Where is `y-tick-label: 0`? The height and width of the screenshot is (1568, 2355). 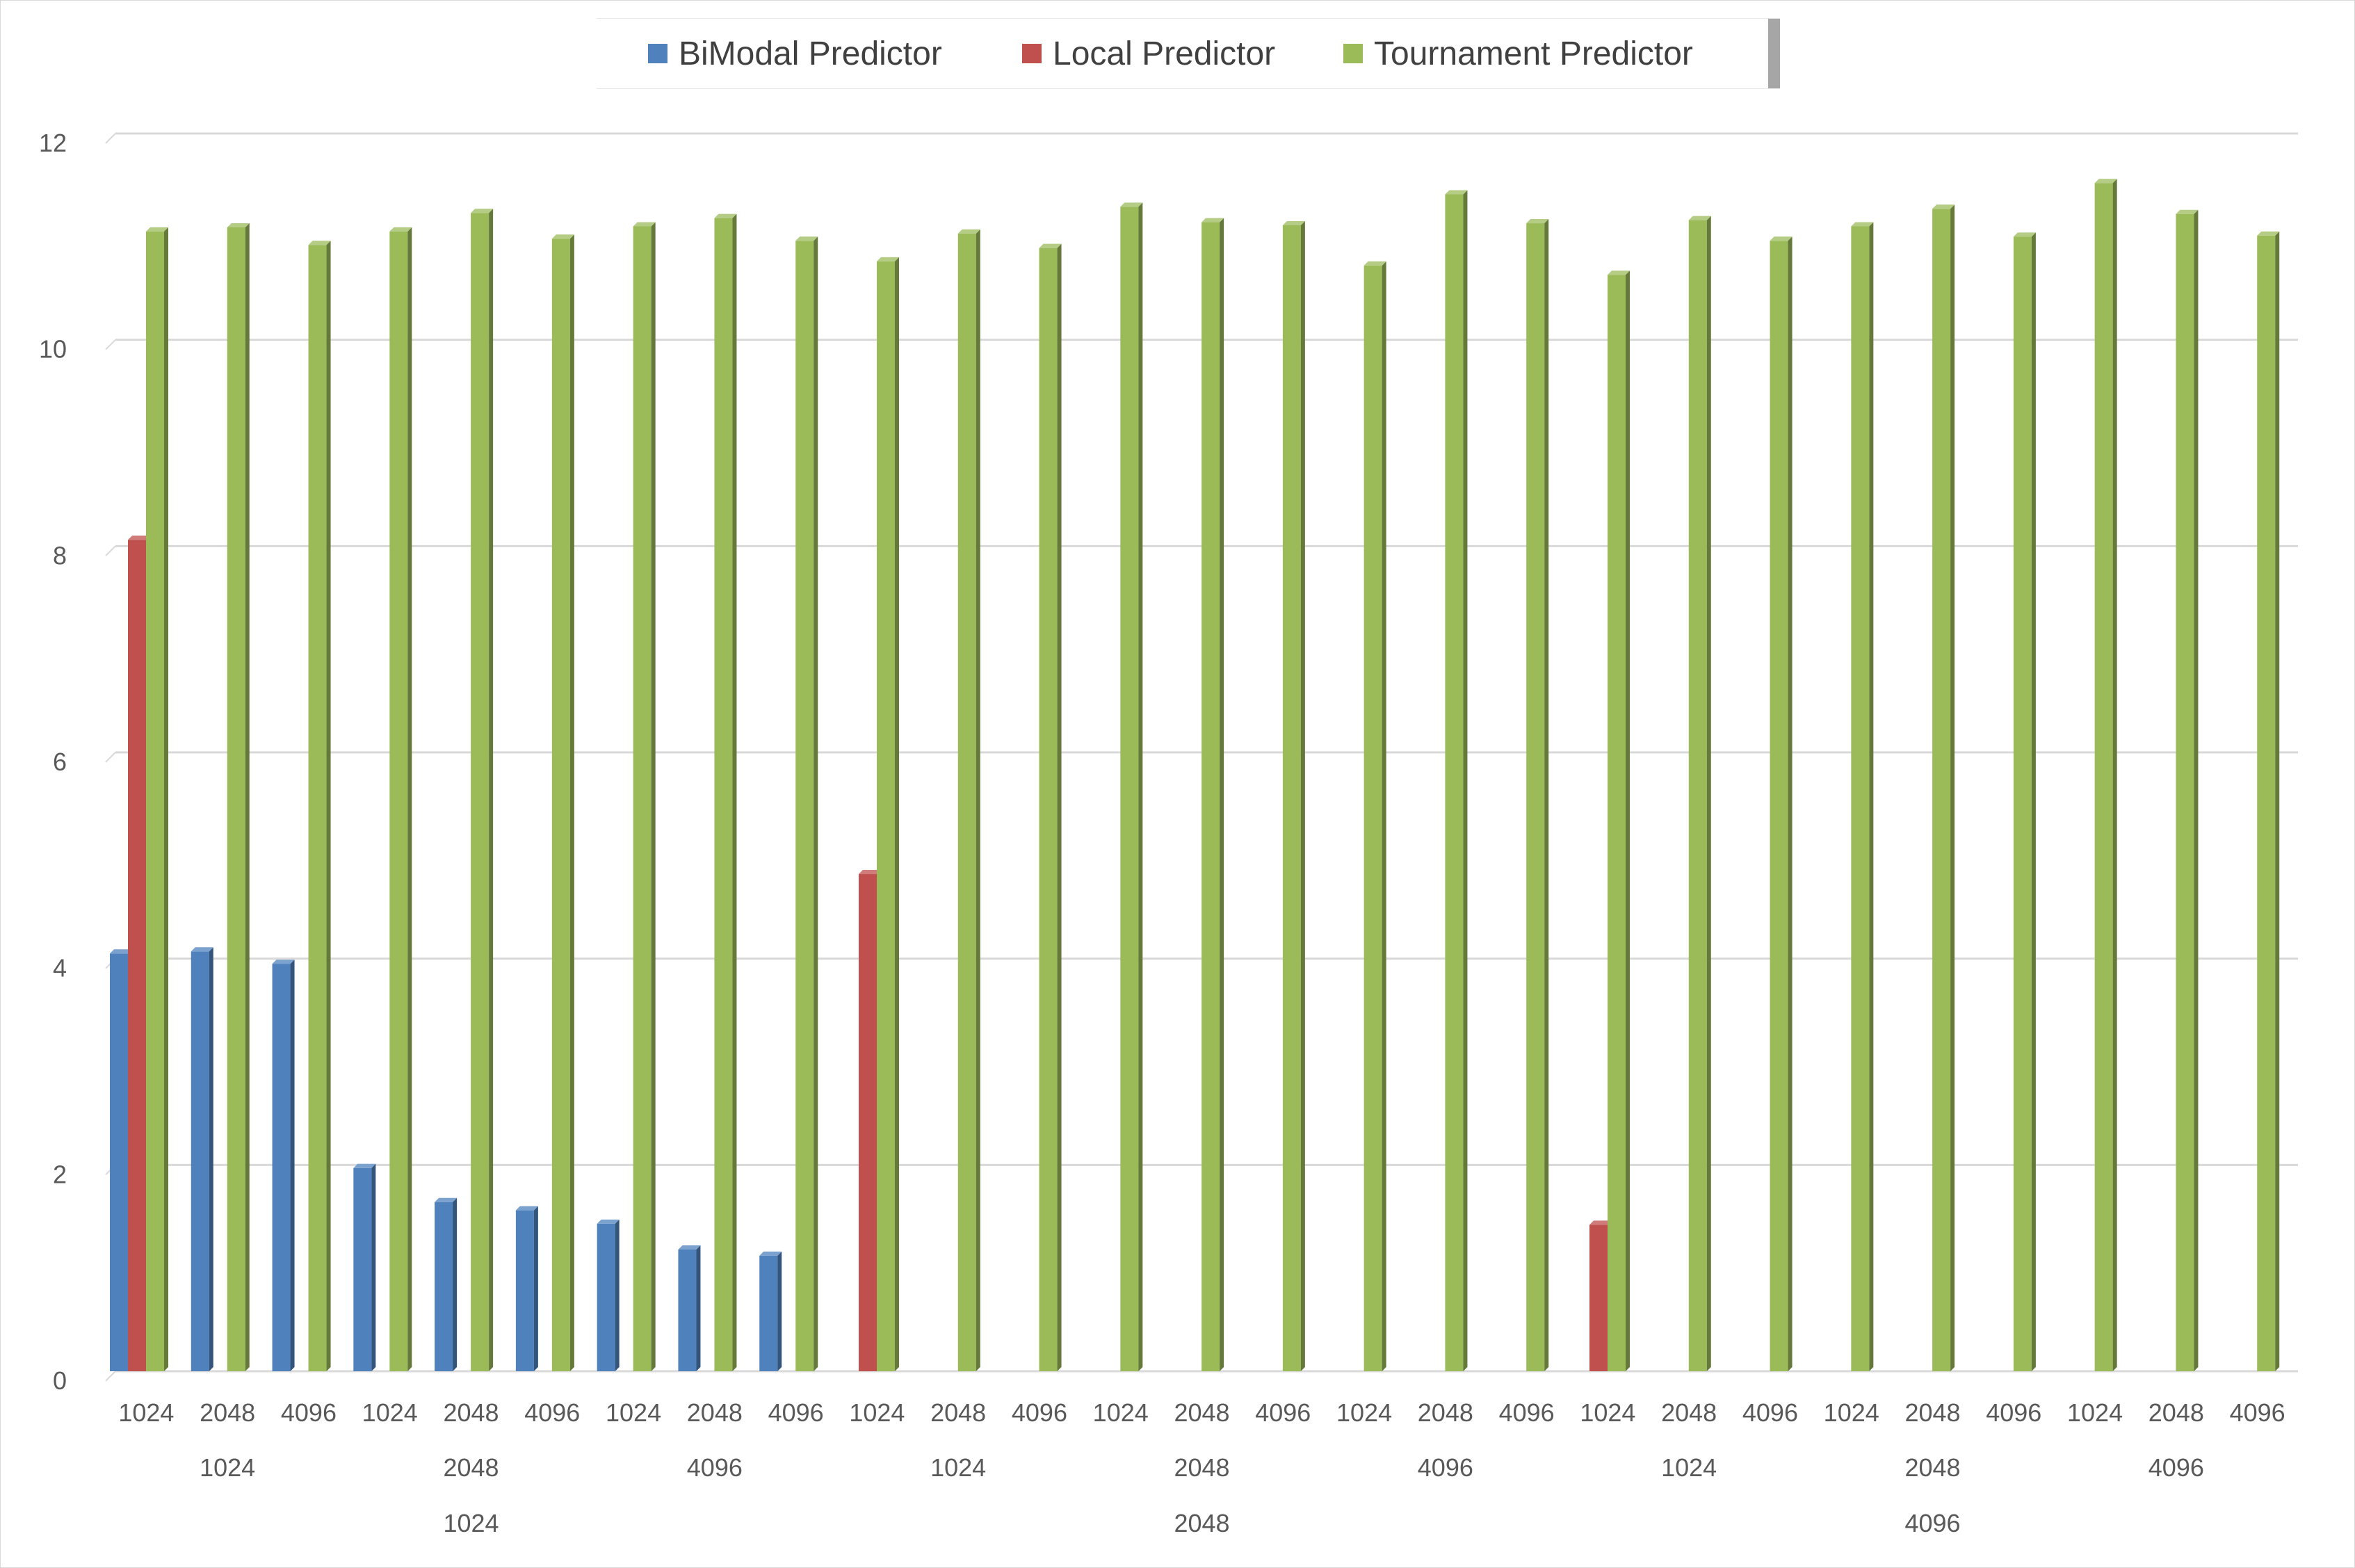
y-tick-label: 0 is located at coordinates (60, 1380).